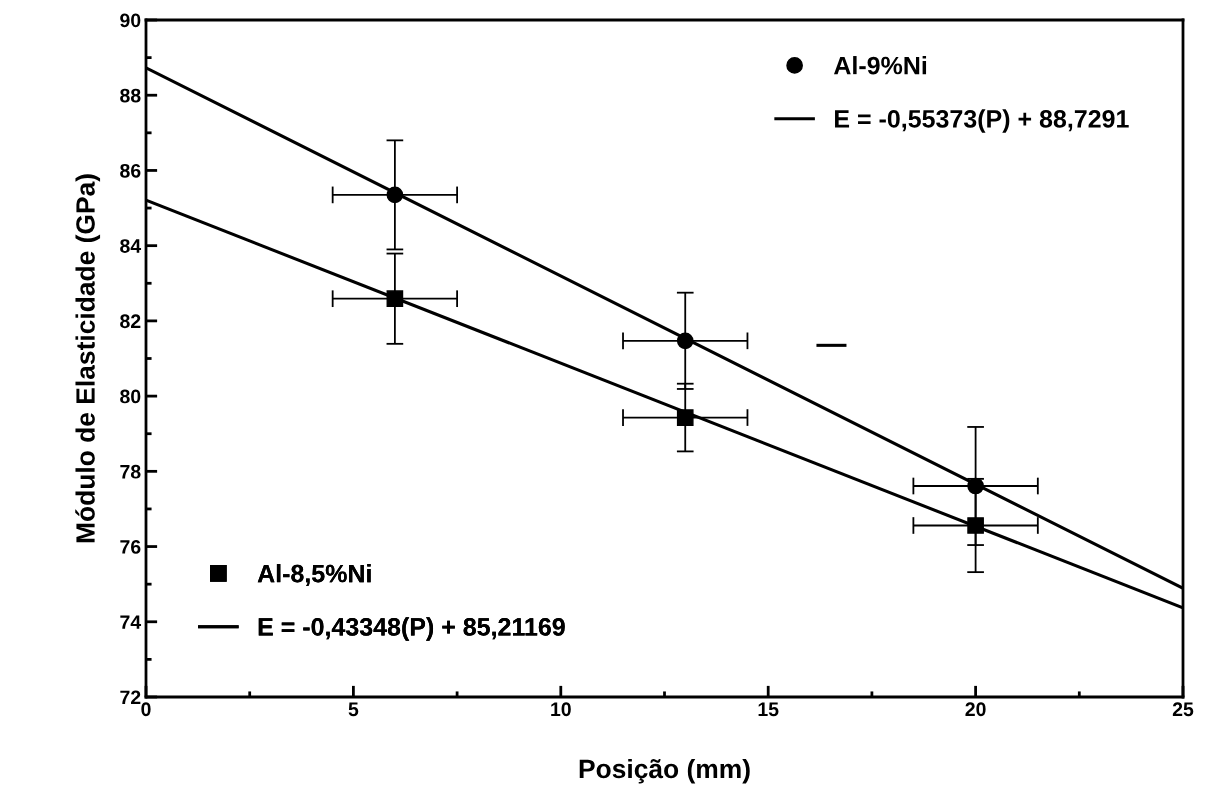 This screenshot has height=805, width=1210. I want to click on x-tick-label: 10, so click(561, 709).